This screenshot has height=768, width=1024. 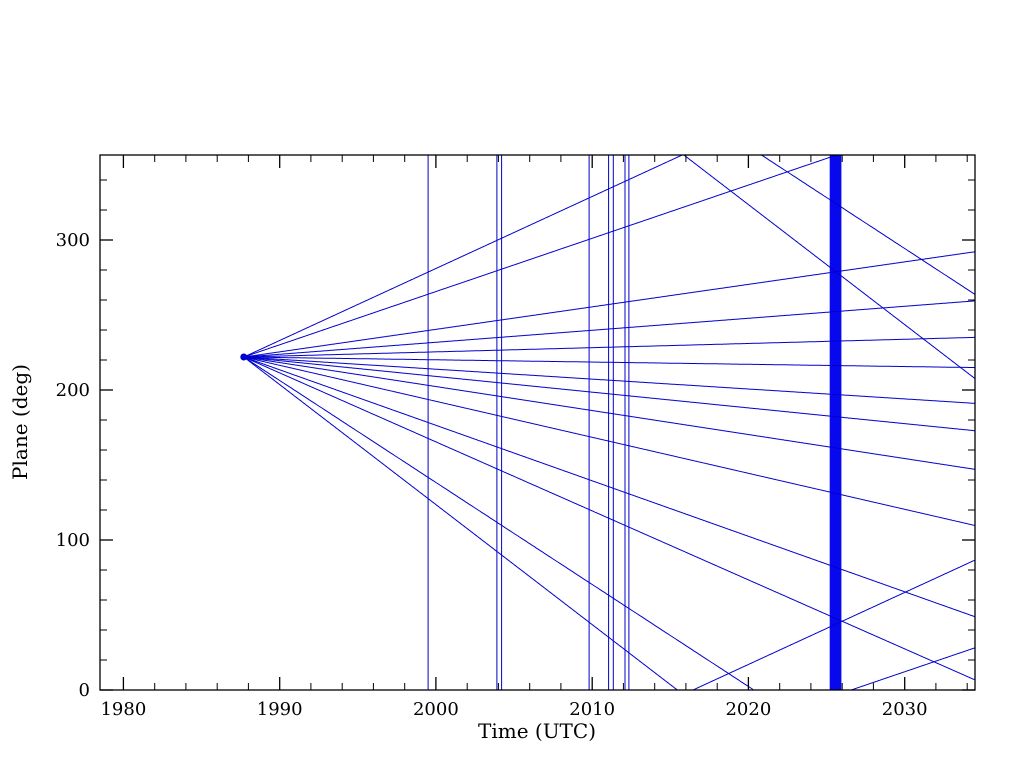 What do you see at coordinates (905, 709) in the screenshot?
I see `x-tick-label: 2030` at bounding box center [905, 709].